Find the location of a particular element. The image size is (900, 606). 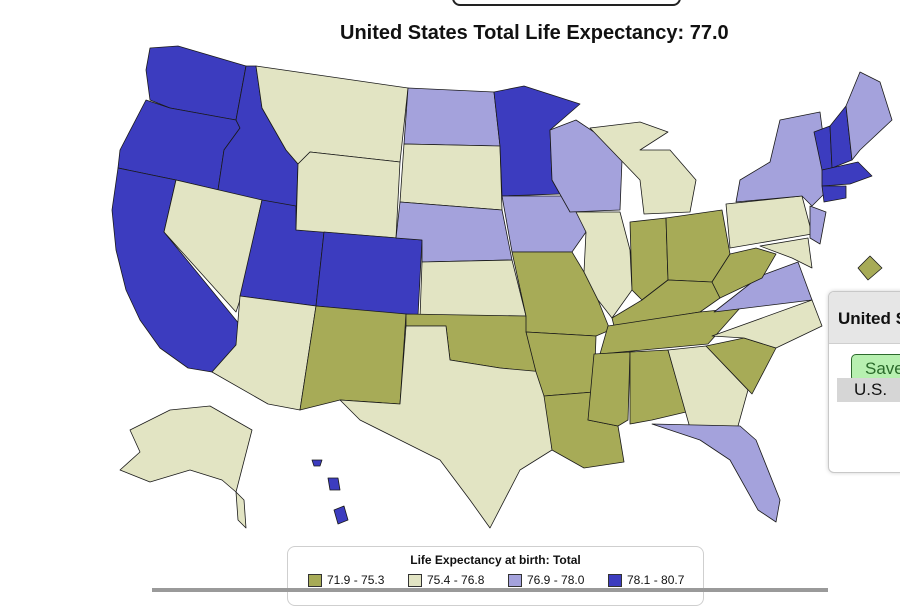

state-georgia is located at coordinates (708, 387).